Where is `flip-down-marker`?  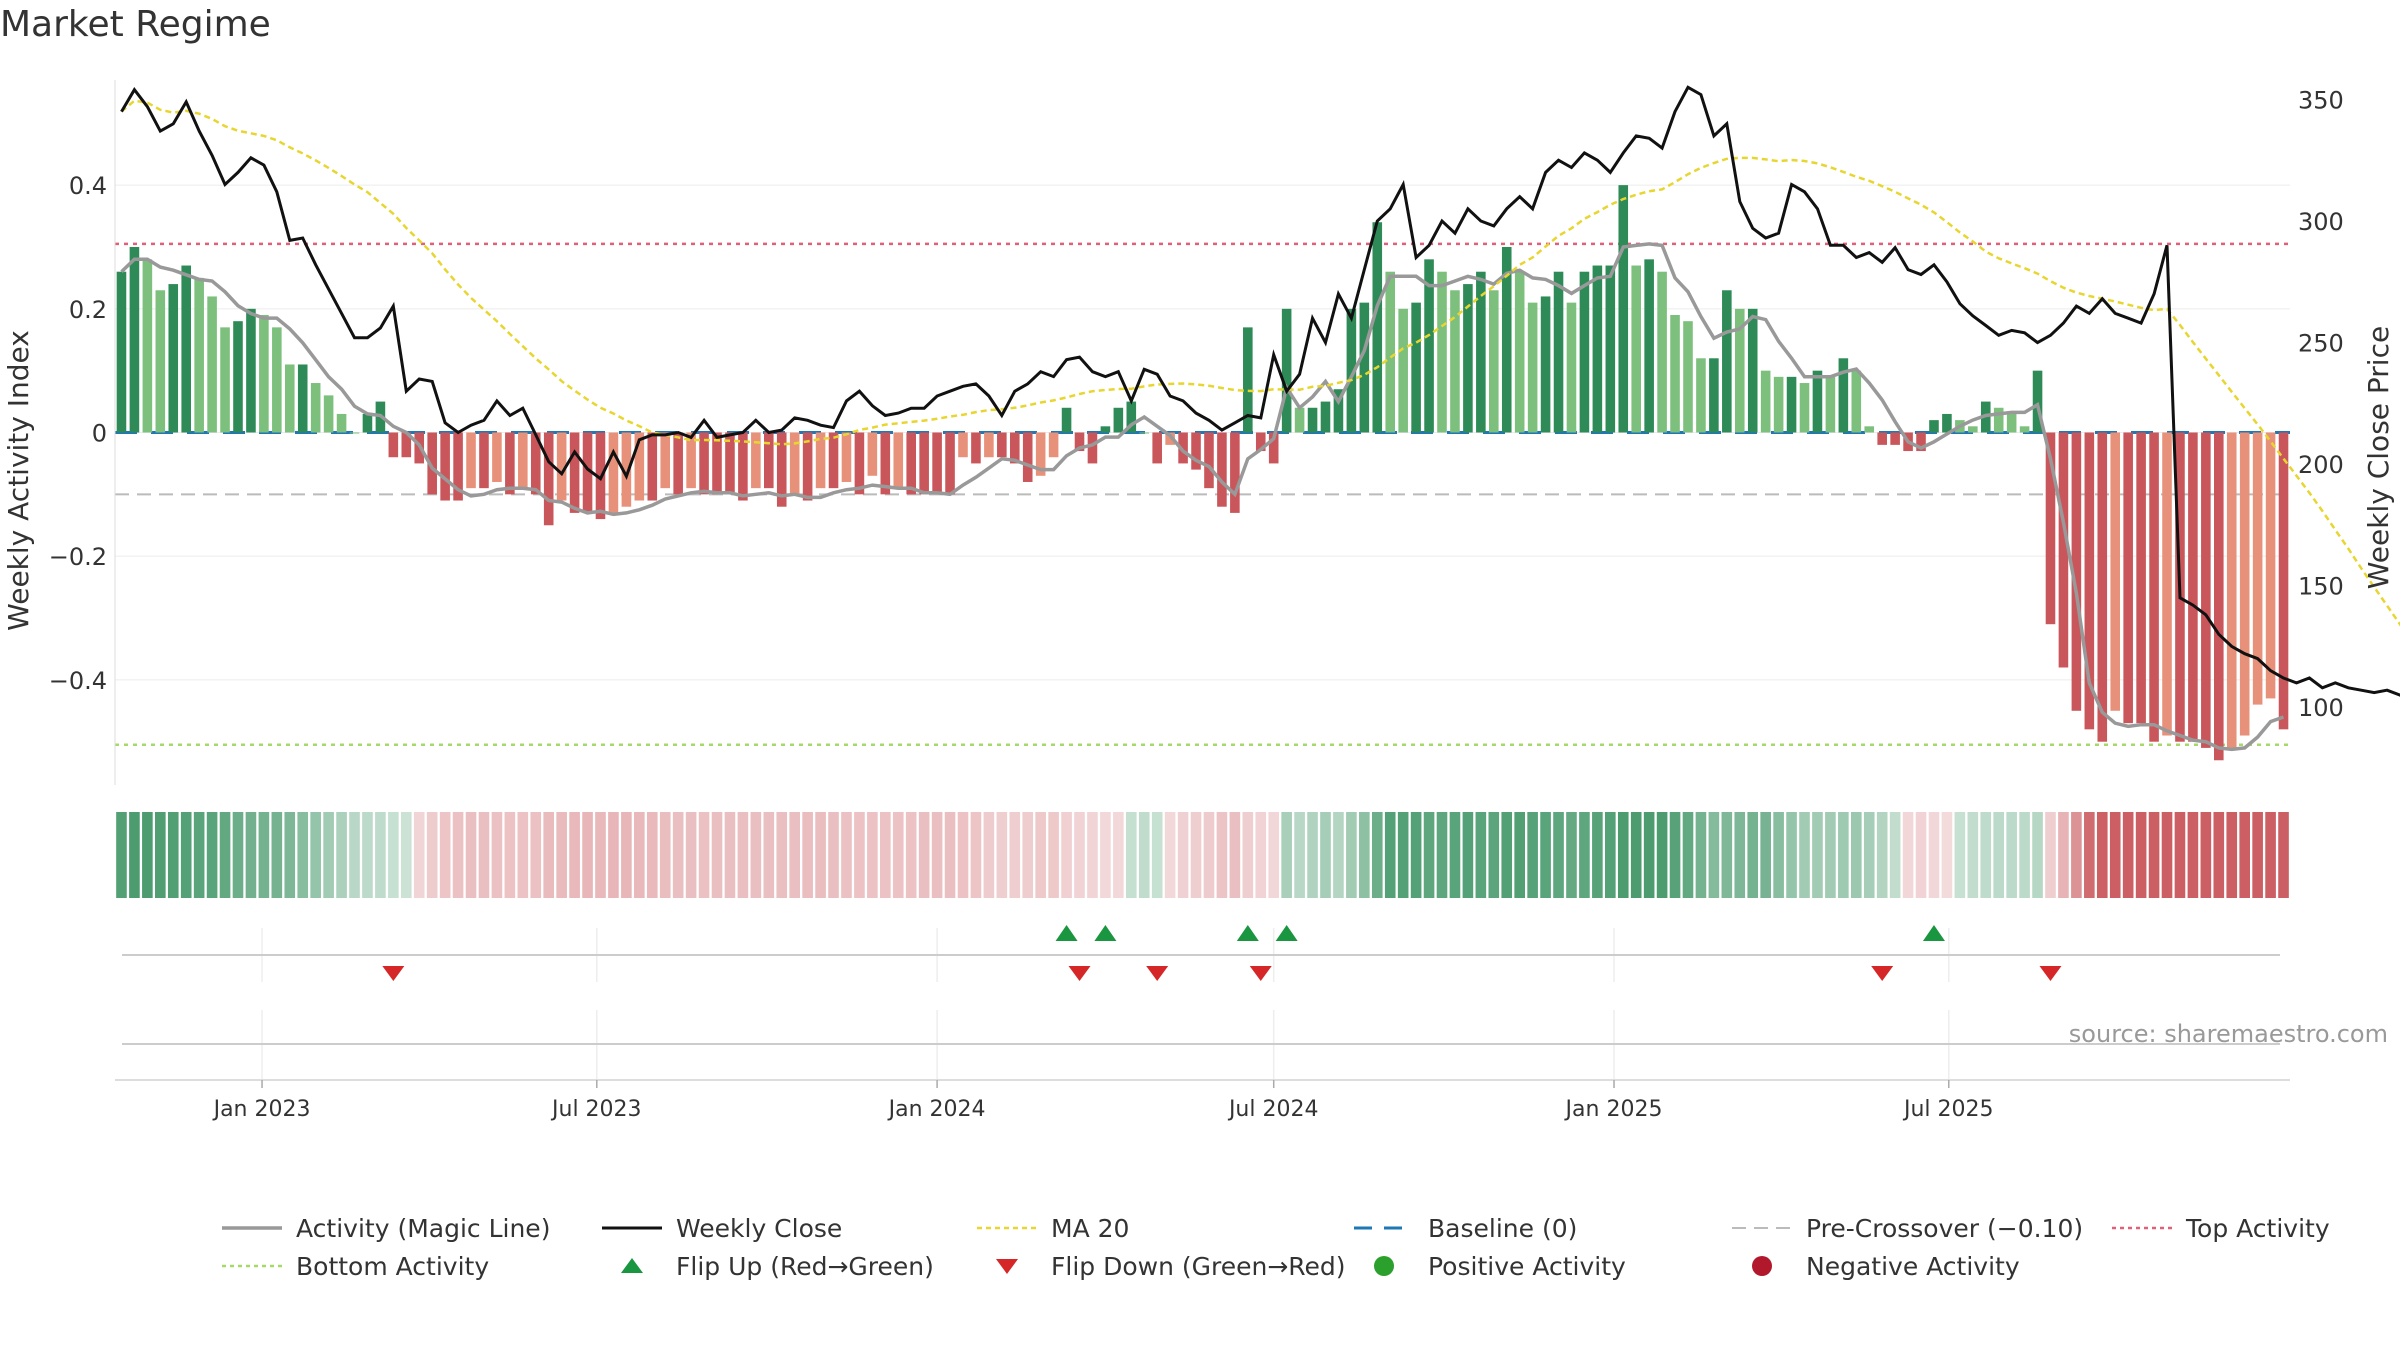
flip-down-marker is located at coordinates (1882, 973).